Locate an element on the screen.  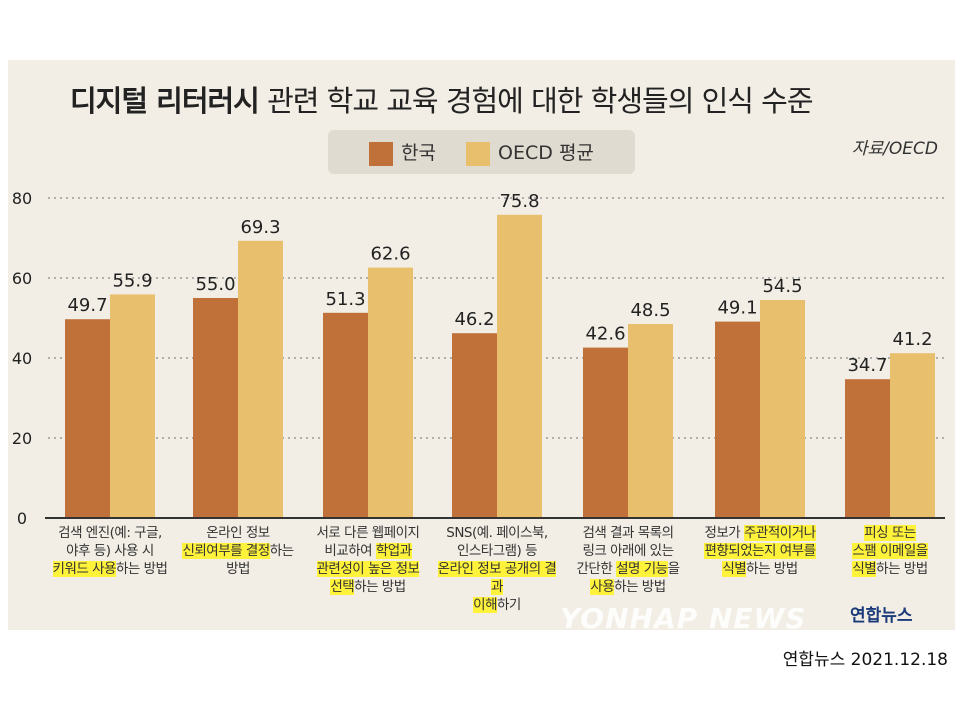
y-tick-label: 20 is located at coordinates (22, 438).